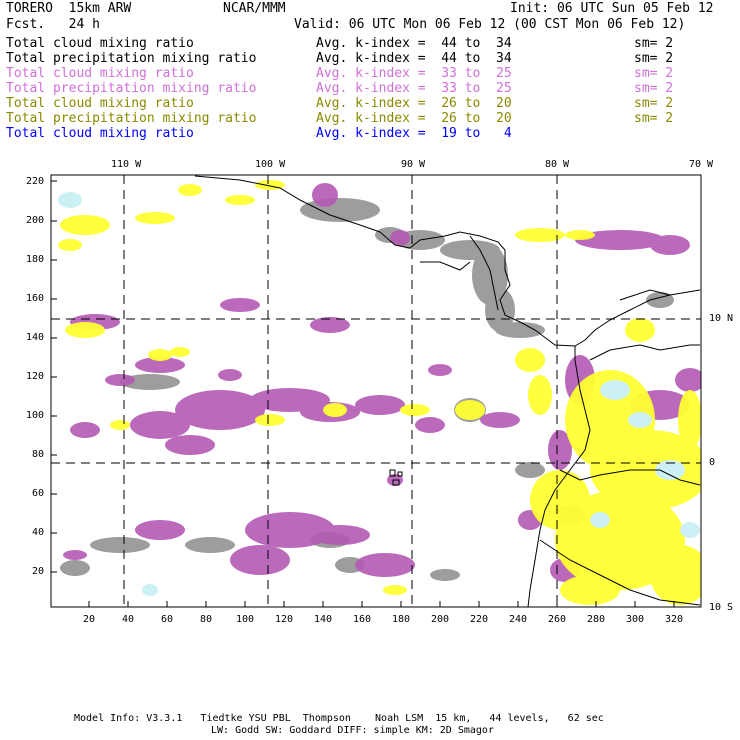 This screenshot has height=740, width=740. What do you see at coordinates (35, 298) in the screenshot?
I see `y-tick-label: 160` at bounding box center [35, 298].